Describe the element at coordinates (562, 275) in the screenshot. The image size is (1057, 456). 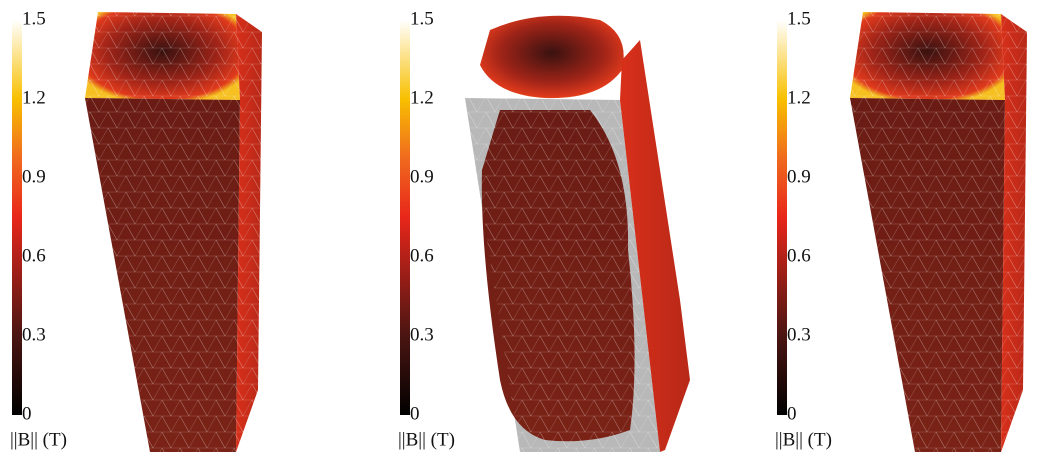
I see `mesh` at that location.